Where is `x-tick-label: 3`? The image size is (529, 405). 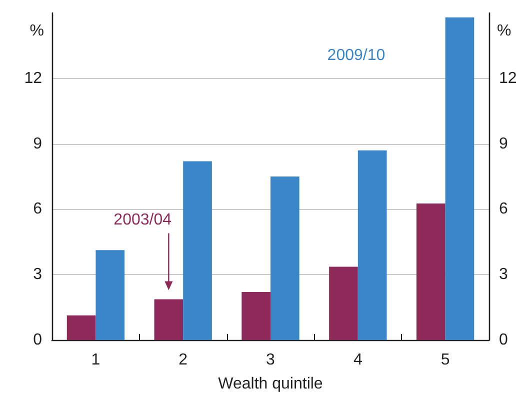
x-tick-label: 3 is located at coordinates (271, 360).